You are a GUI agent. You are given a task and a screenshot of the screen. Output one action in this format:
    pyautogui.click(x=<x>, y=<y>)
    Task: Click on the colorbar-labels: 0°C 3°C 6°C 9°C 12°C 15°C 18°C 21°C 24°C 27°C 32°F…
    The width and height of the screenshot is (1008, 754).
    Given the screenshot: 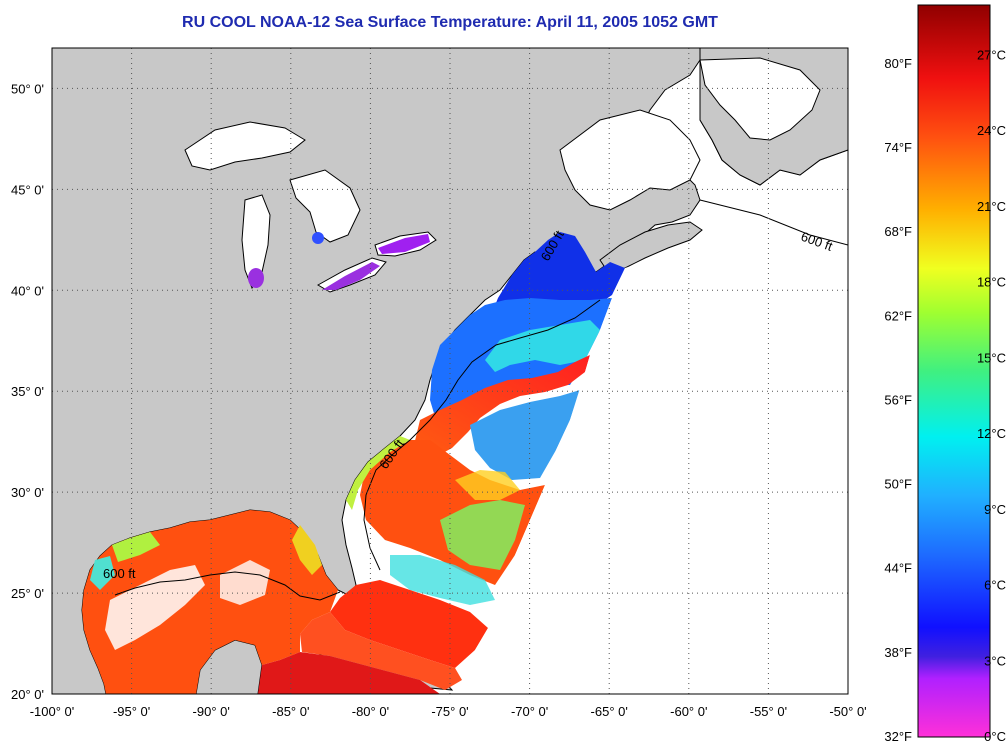 What is the action you would take?
    pyautogui.click(x=945, y=395)
    